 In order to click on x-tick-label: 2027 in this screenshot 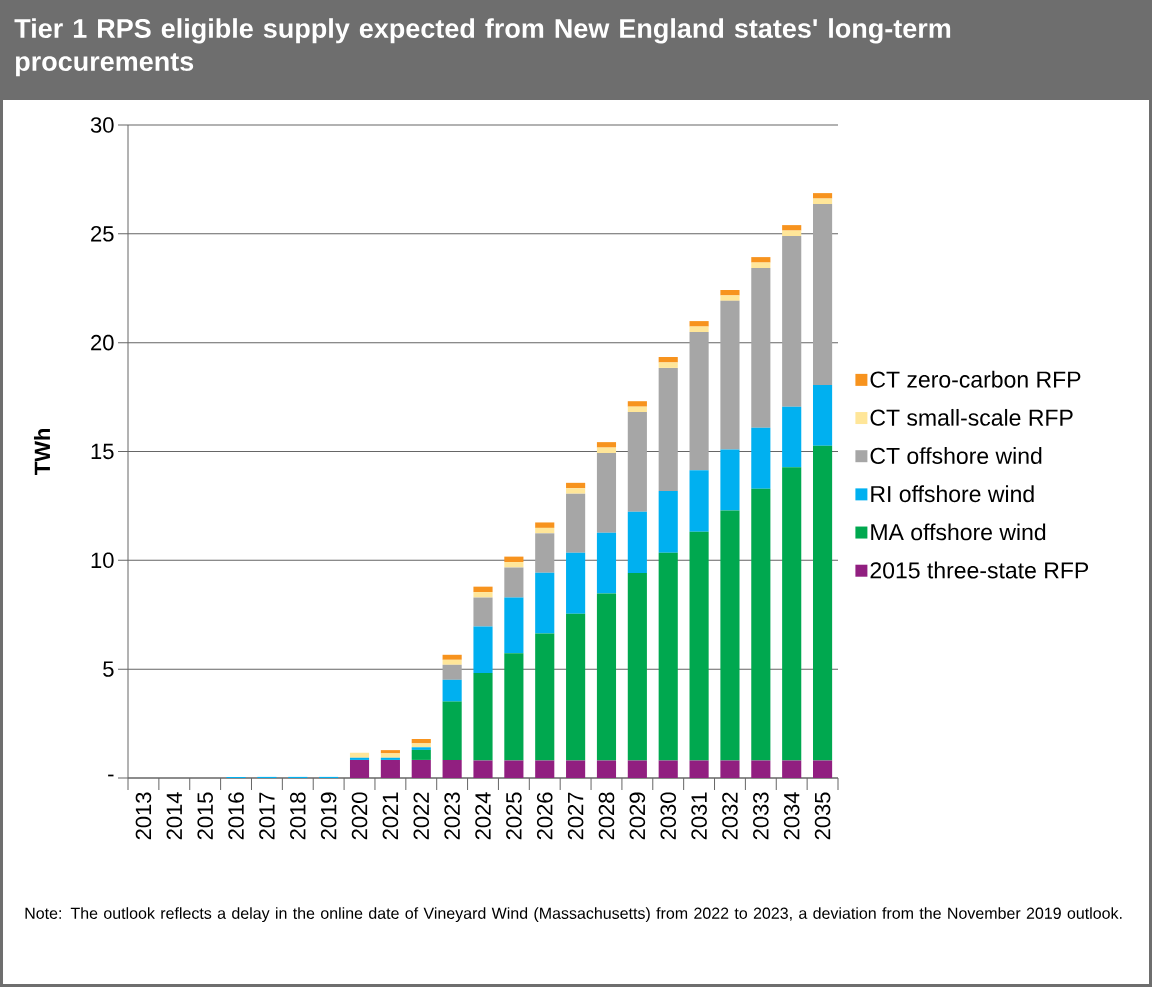, I will do `click(575, 816)`.